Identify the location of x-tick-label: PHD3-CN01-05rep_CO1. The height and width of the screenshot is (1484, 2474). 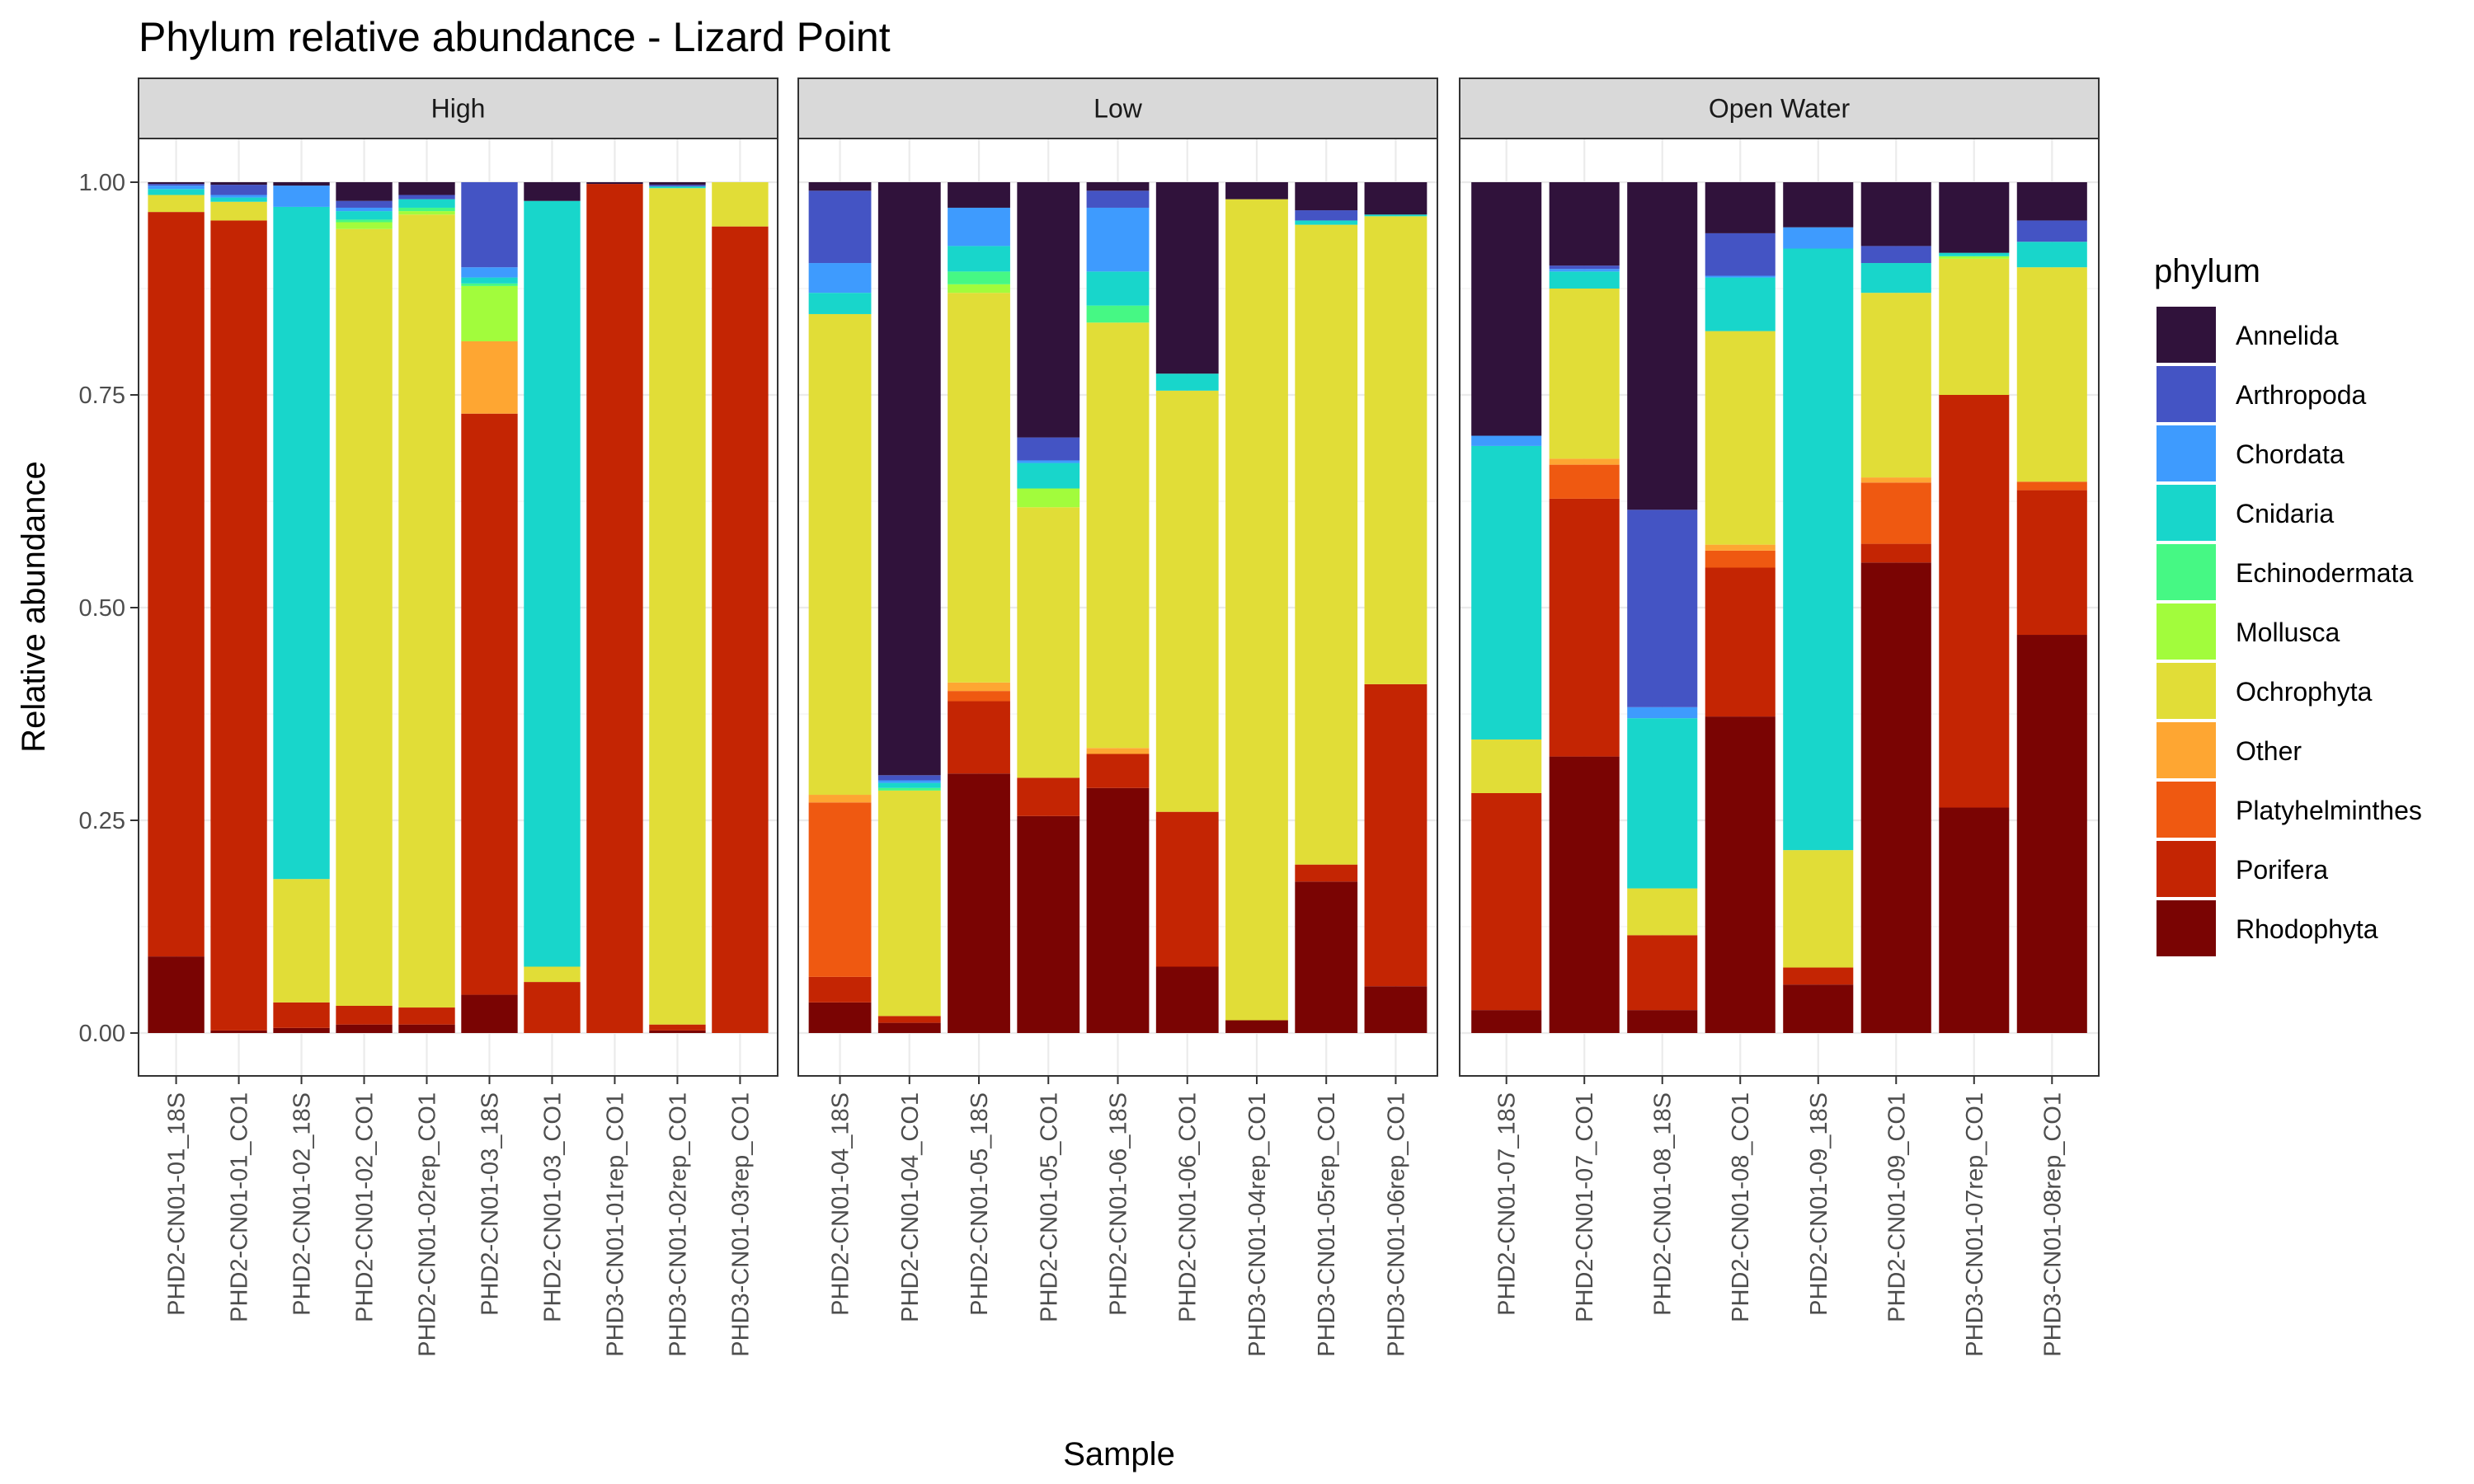
(1327, 1224).